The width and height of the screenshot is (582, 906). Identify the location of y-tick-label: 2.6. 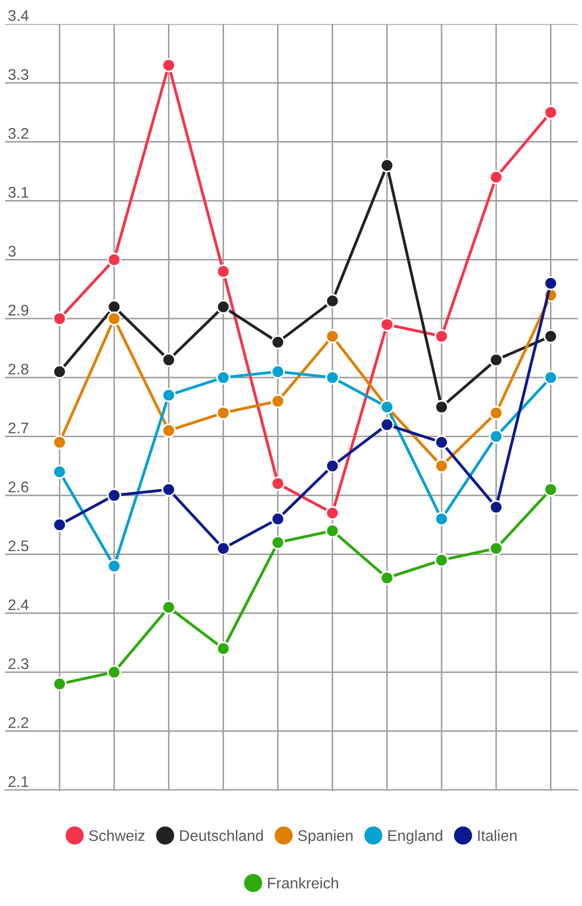
(18, 487).